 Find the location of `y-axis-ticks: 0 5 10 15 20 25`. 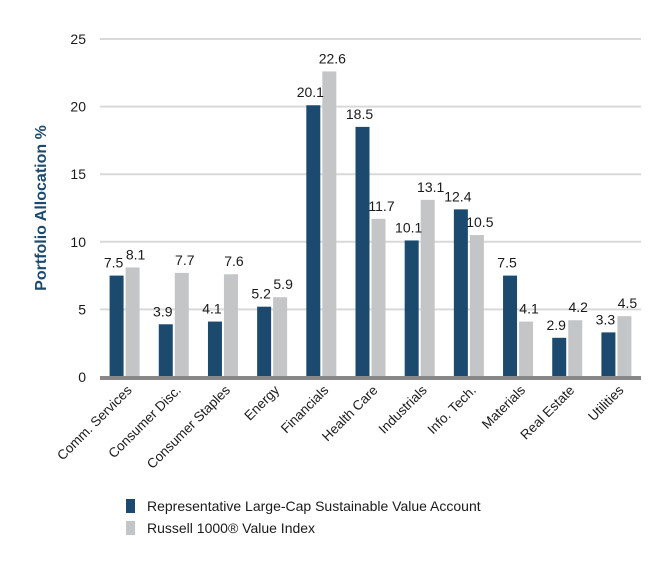

y-axis-ticks: 0 5 10 15 20 25 is located at coordinates (78, 208).